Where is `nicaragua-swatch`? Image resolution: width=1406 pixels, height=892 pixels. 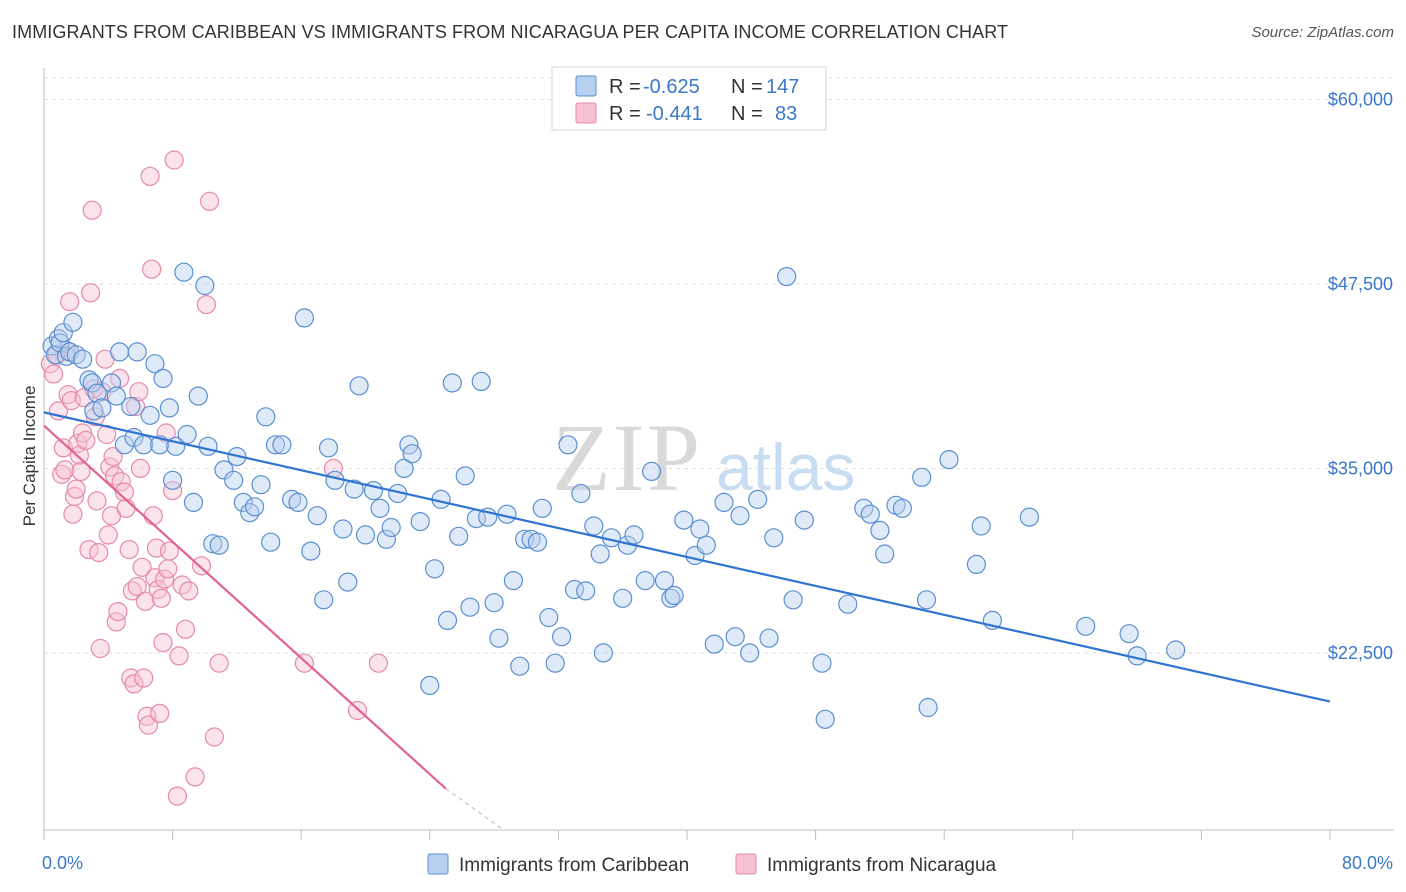 nicaragua-swatch is located at coordinates (586, 113).